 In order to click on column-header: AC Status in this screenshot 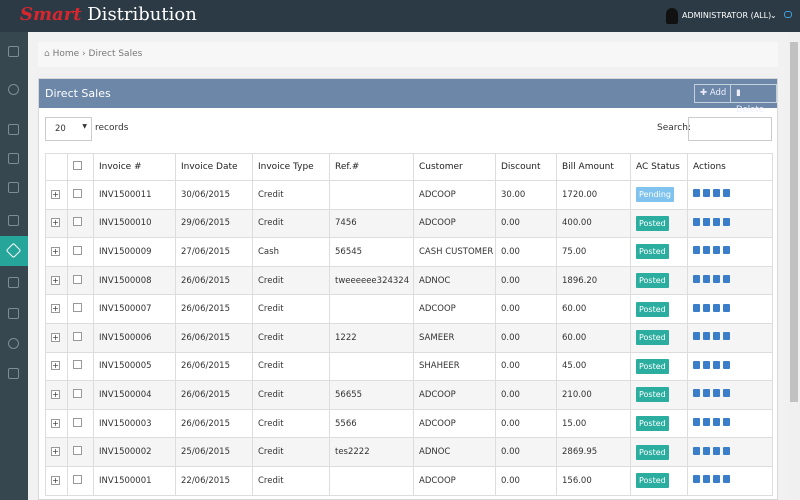, I will do `click(659, 167)`.